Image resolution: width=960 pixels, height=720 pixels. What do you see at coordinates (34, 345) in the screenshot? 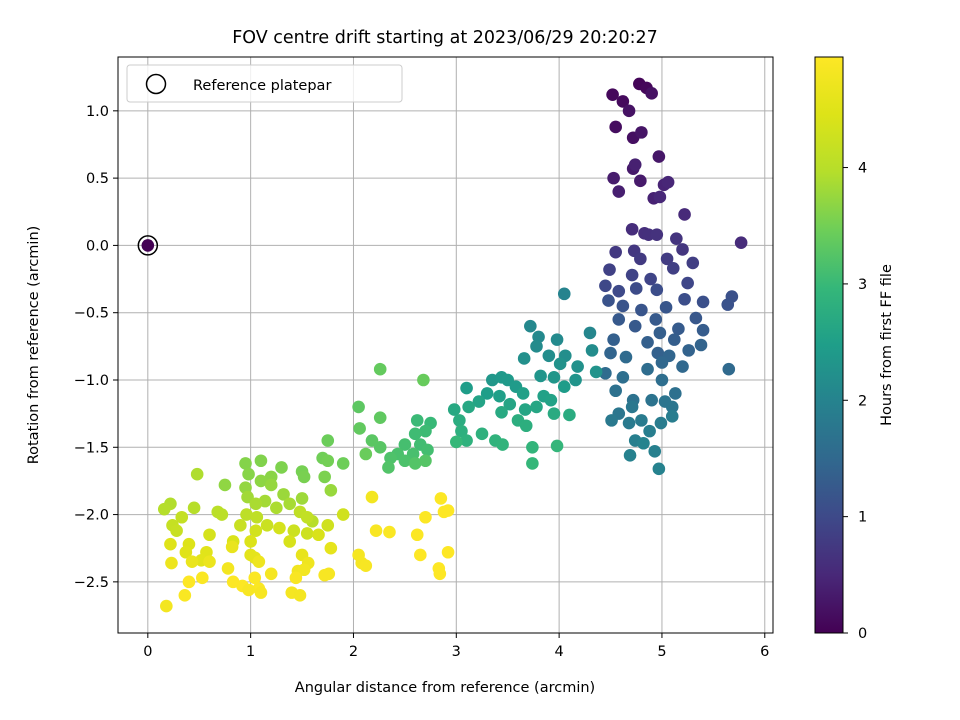
I see `y-axis-label: Rotation from reference (arcmin)` at bounding box center [34, 345].